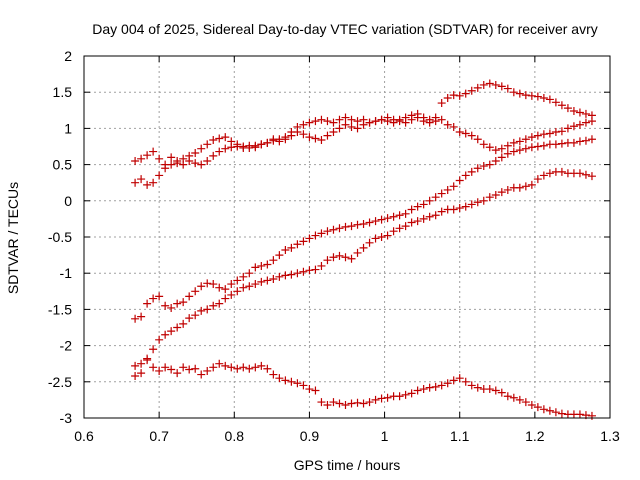 The image size is (640, 480). What do you see at coordinates (347, 465) in the screenshot?
I see `x-axis-label: GPS time / hours` at bounding box center [347, 465].